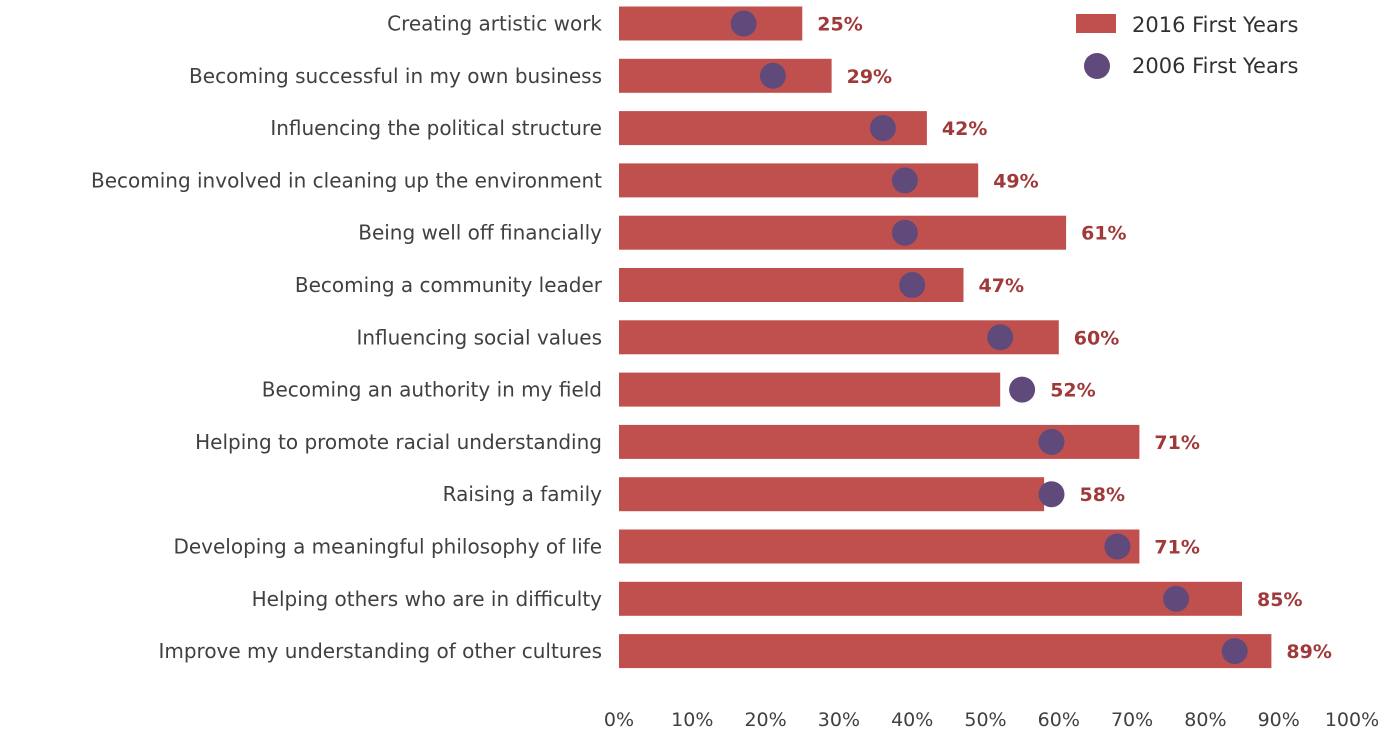  What do you see at coordinates (427, 599) in the screenshot?
I see `category-label: Helping others who are in difficulty` at bounding box center [427, 599].